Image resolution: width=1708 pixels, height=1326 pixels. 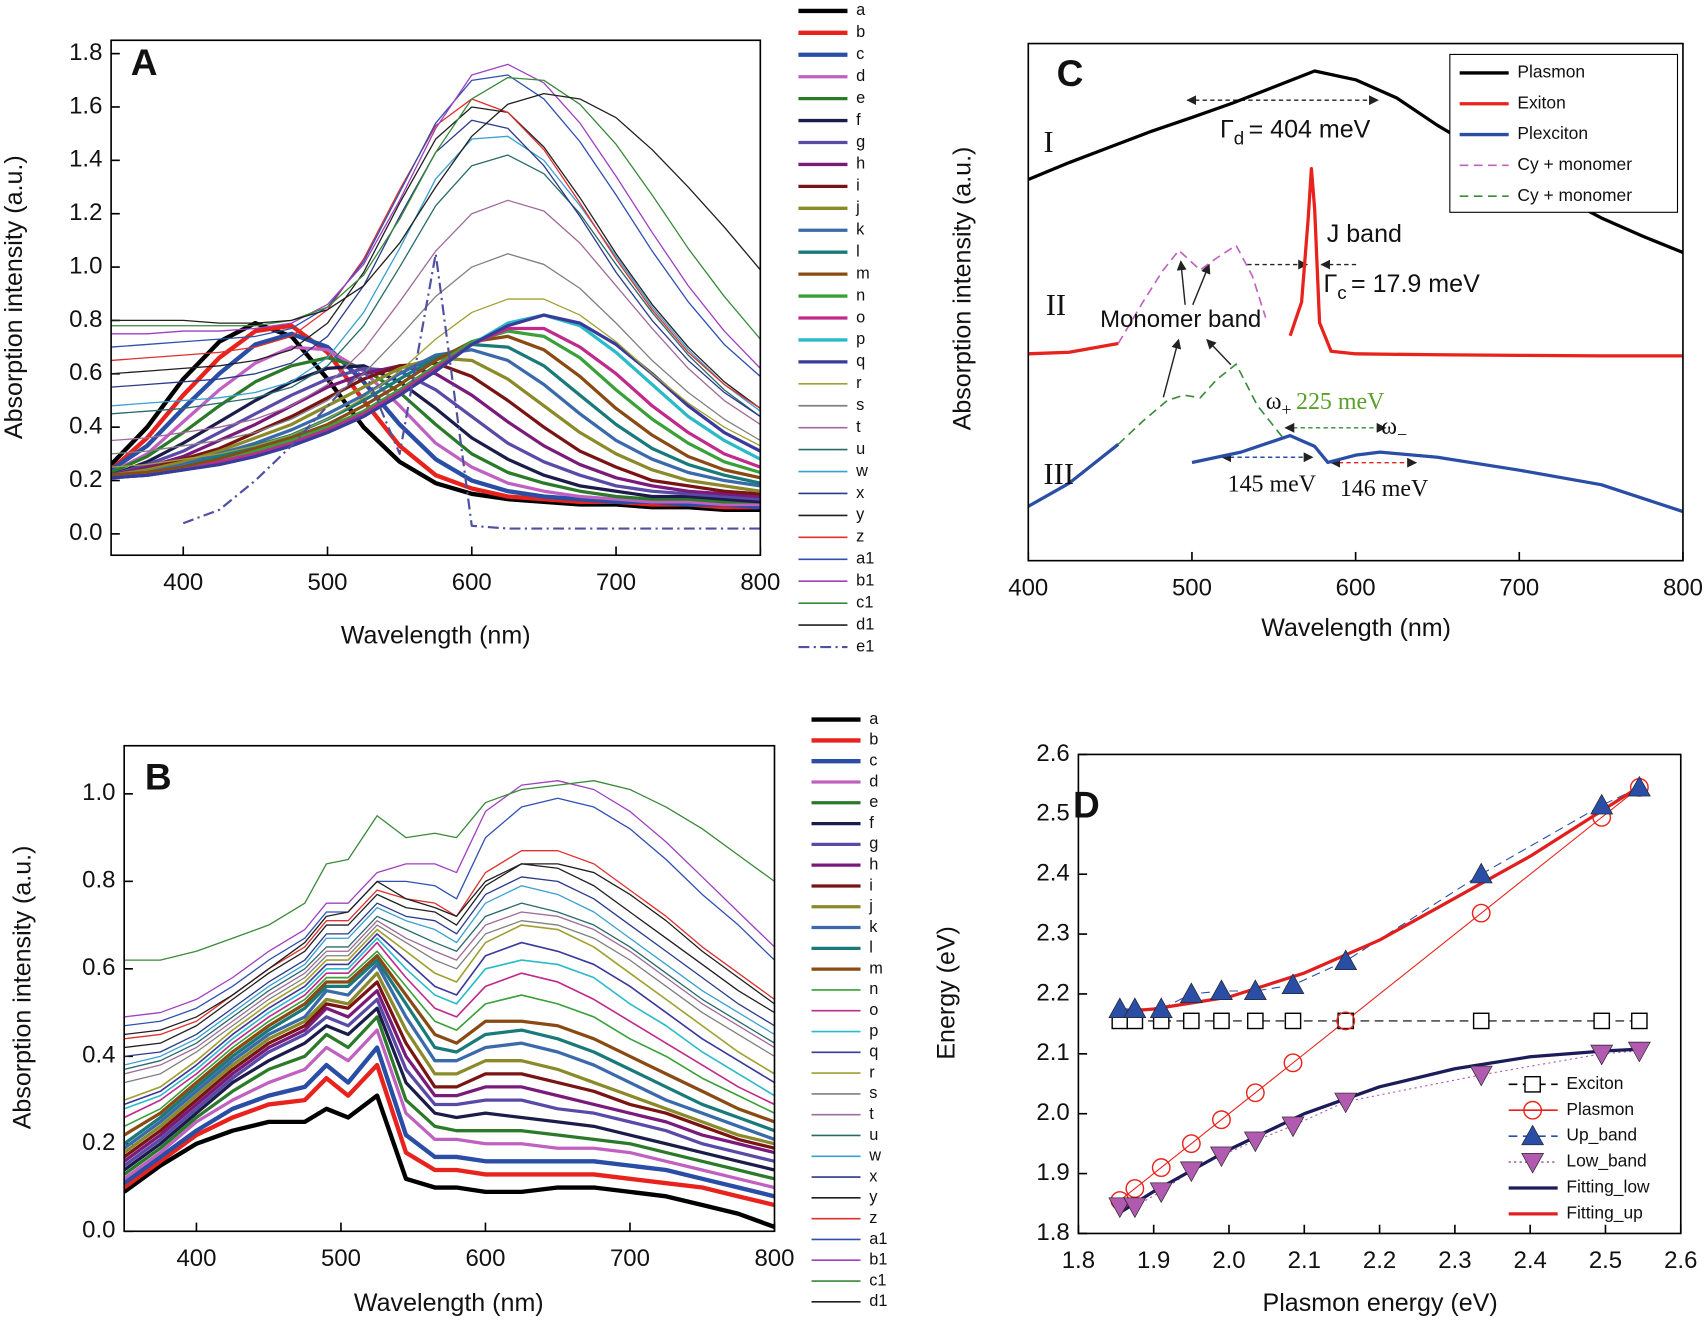 What do you see at coordinates (1340, 401) in the screenshot?
I see `annotation-text: 225 meV` at bounding box center [1340, 401].